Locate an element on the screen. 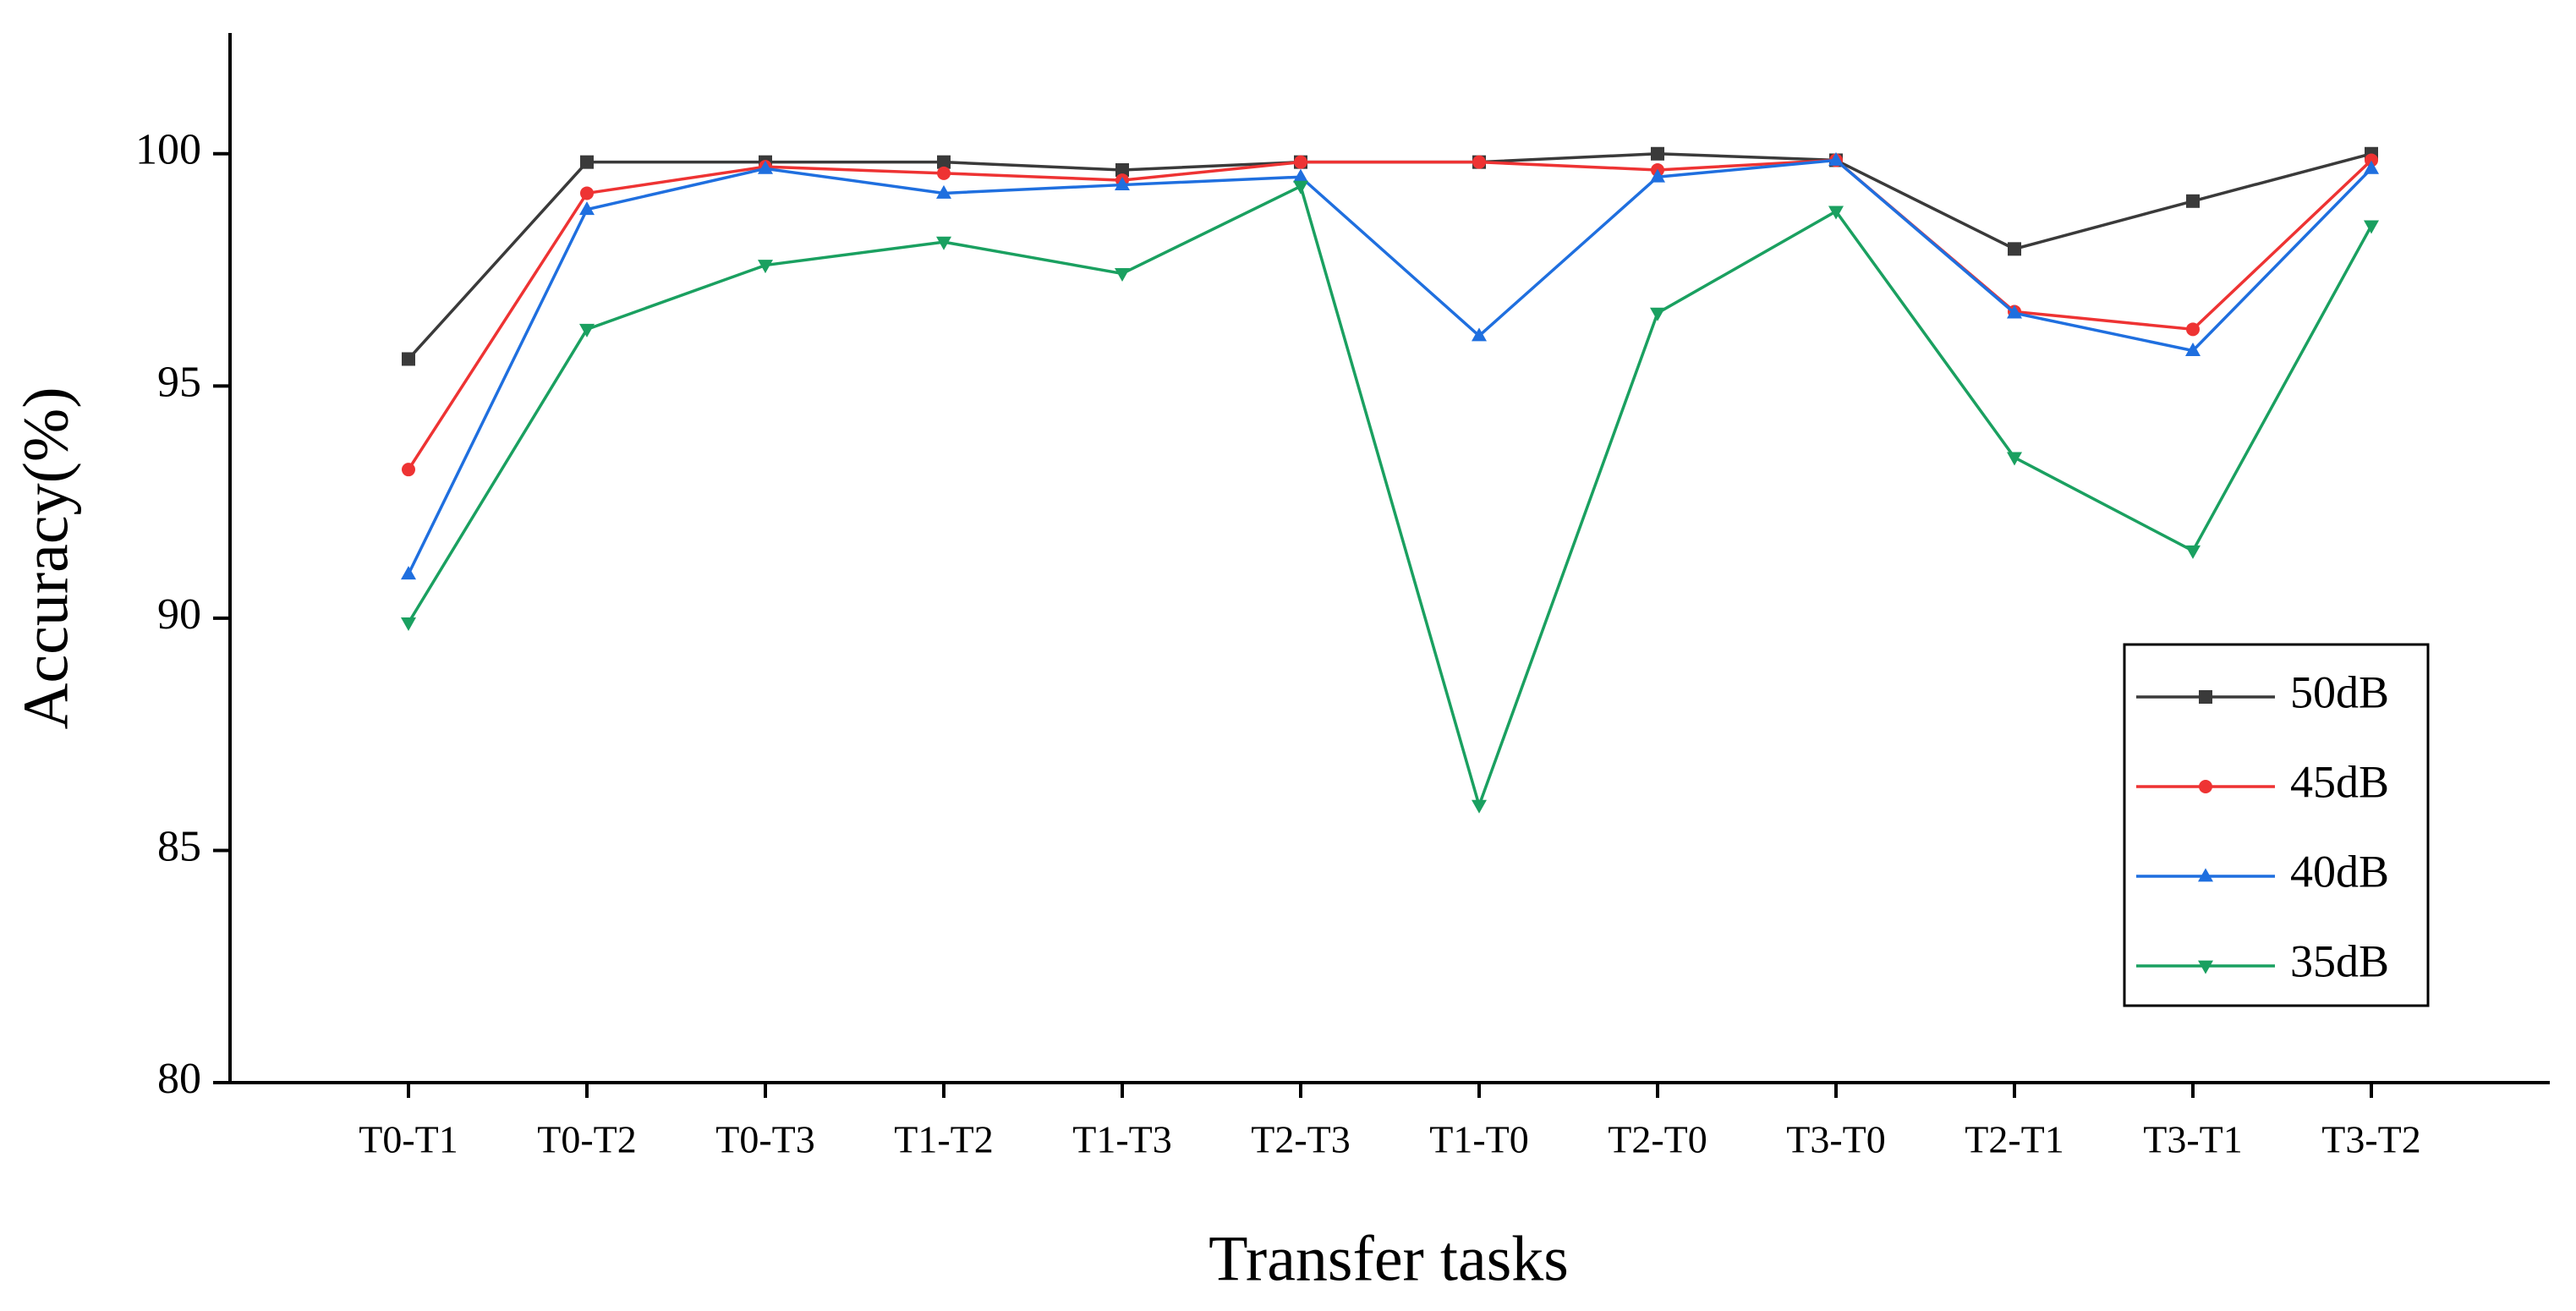 The height and width of the screenshot is (1311, 2576). legend-label: 40dB is located at coordinates (2339, 872).